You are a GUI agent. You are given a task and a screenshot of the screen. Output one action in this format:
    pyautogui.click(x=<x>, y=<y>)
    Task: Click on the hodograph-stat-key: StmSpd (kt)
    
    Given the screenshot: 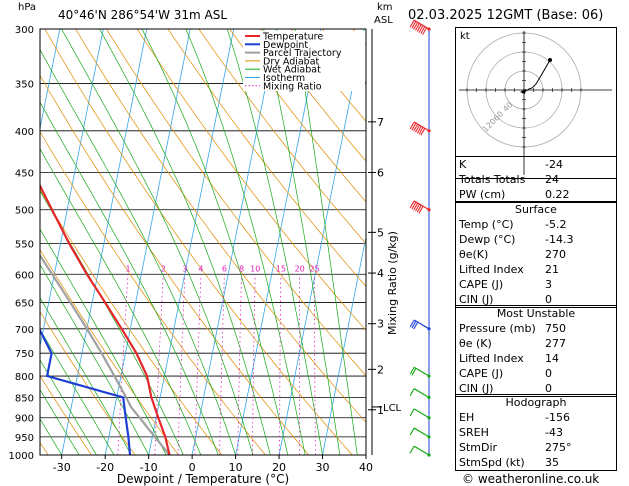 What is the action you would take?
    pyautogui.click(x=492, y=462)
    